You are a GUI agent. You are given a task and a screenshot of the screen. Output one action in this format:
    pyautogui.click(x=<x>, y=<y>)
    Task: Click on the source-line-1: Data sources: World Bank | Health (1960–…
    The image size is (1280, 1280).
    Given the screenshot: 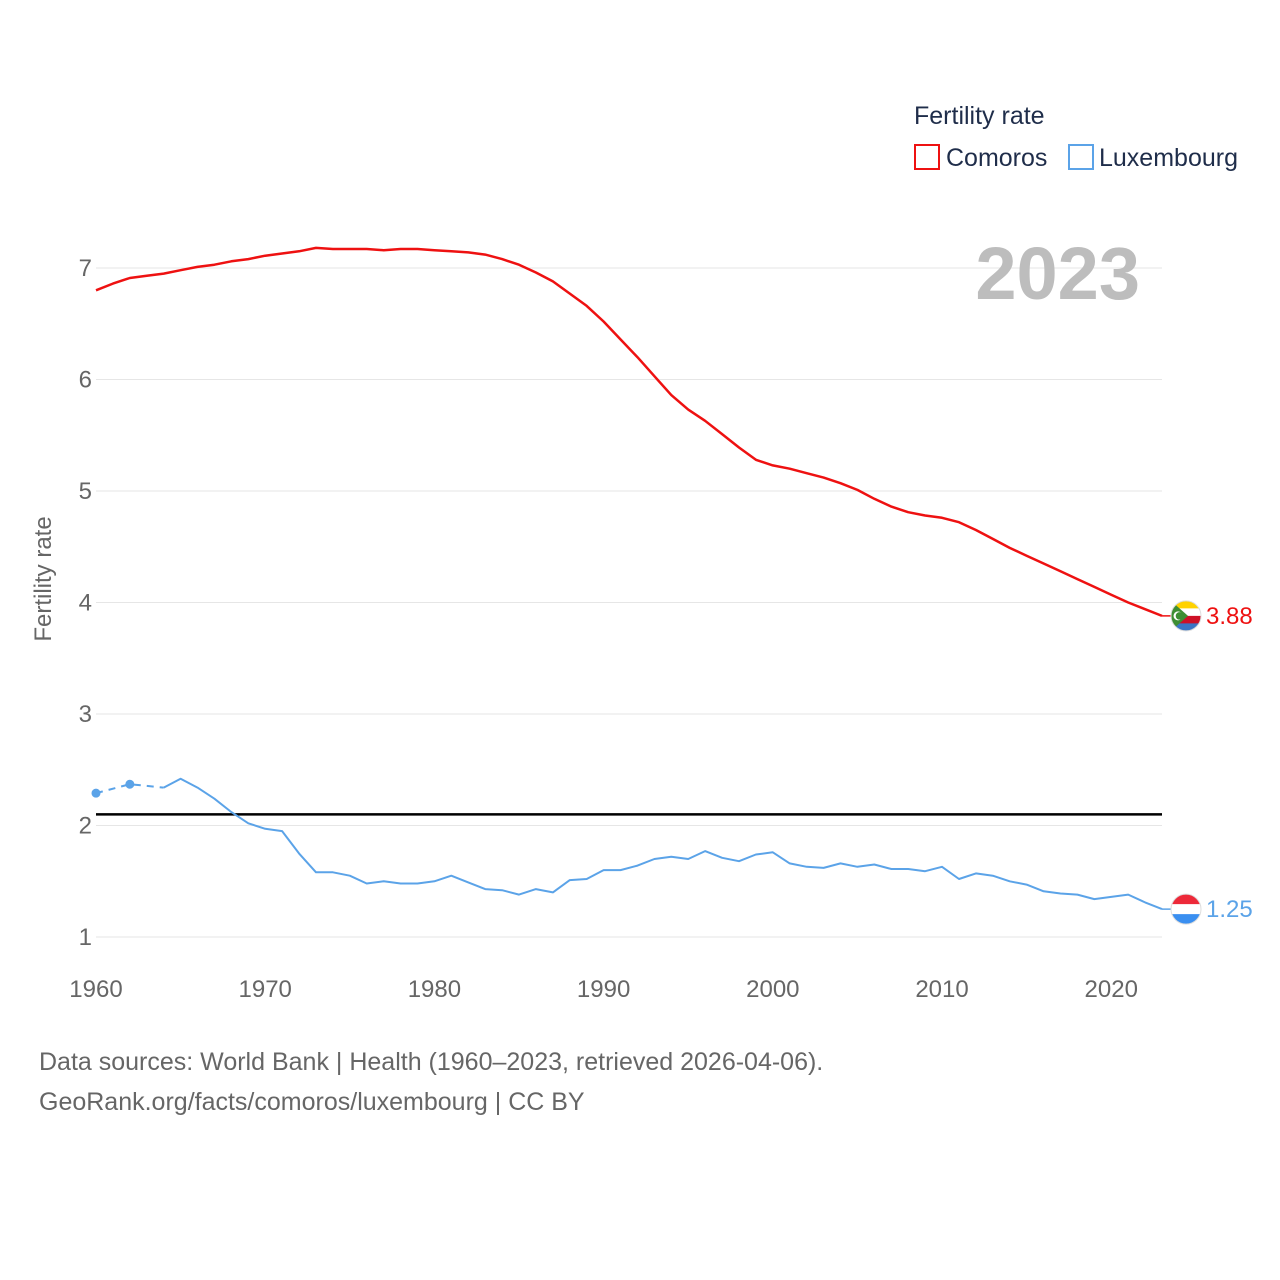 What is the action you would take?
    pyautogui.click(x=431, y=1062)
    